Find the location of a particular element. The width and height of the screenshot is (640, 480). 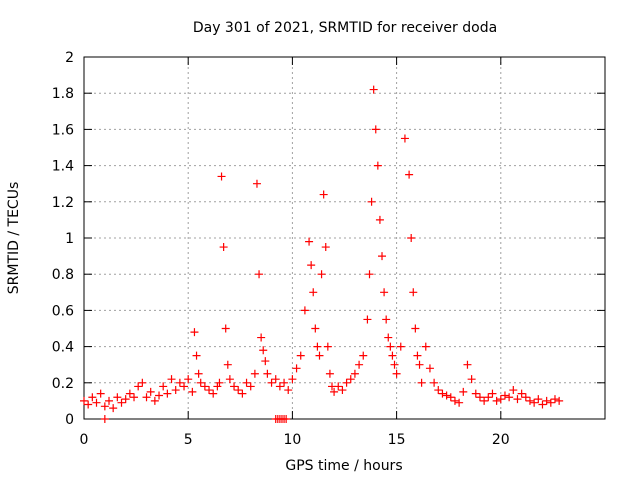

x-tick-label: 15 is located at coordinates (397, 440).